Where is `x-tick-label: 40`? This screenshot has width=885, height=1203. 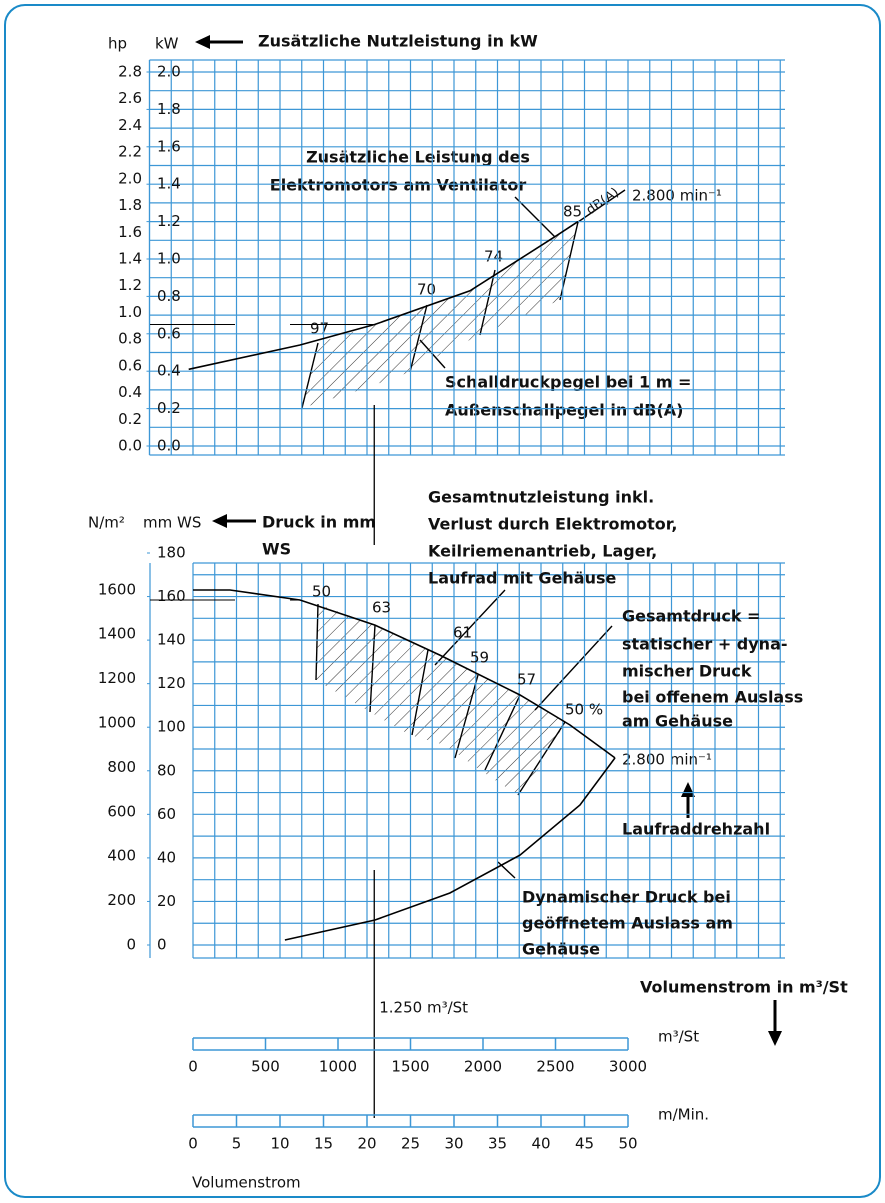 x-tick-label: 40 is located at coordinates (540, 1144).